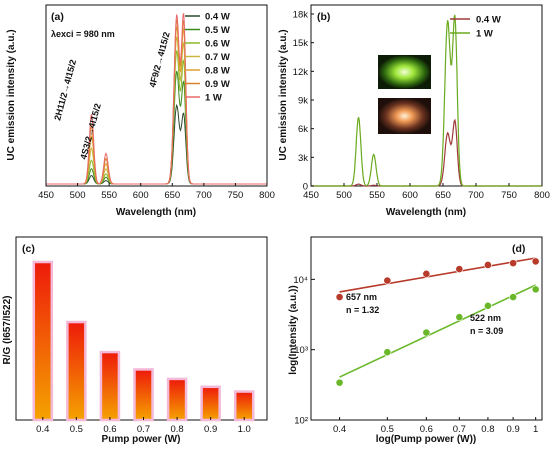  I want to click on panel-a-x-tick-label: 800, so click(267, 195).